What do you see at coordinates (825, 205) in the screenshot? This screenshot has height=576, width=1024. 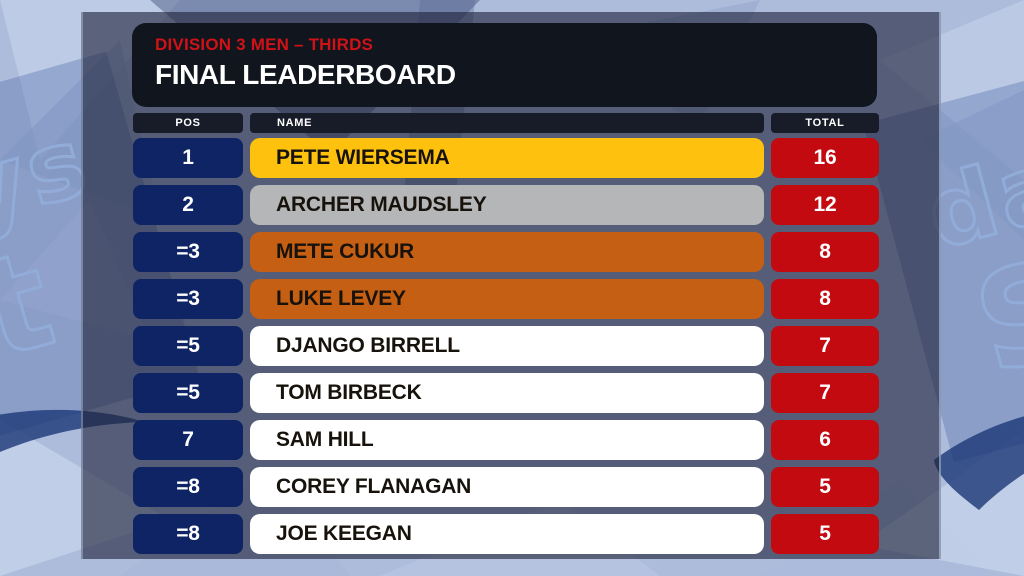 I see `total-cell: 12` at bounding box center [825, 205].